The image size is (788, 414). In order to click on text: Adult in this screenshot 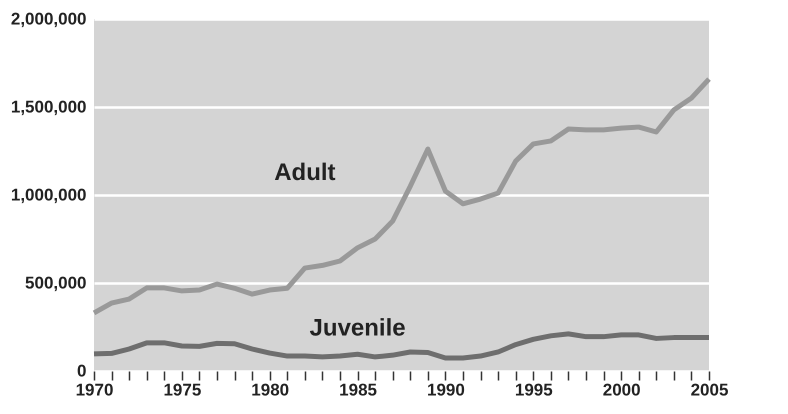, I will do `click(305, 172)`.